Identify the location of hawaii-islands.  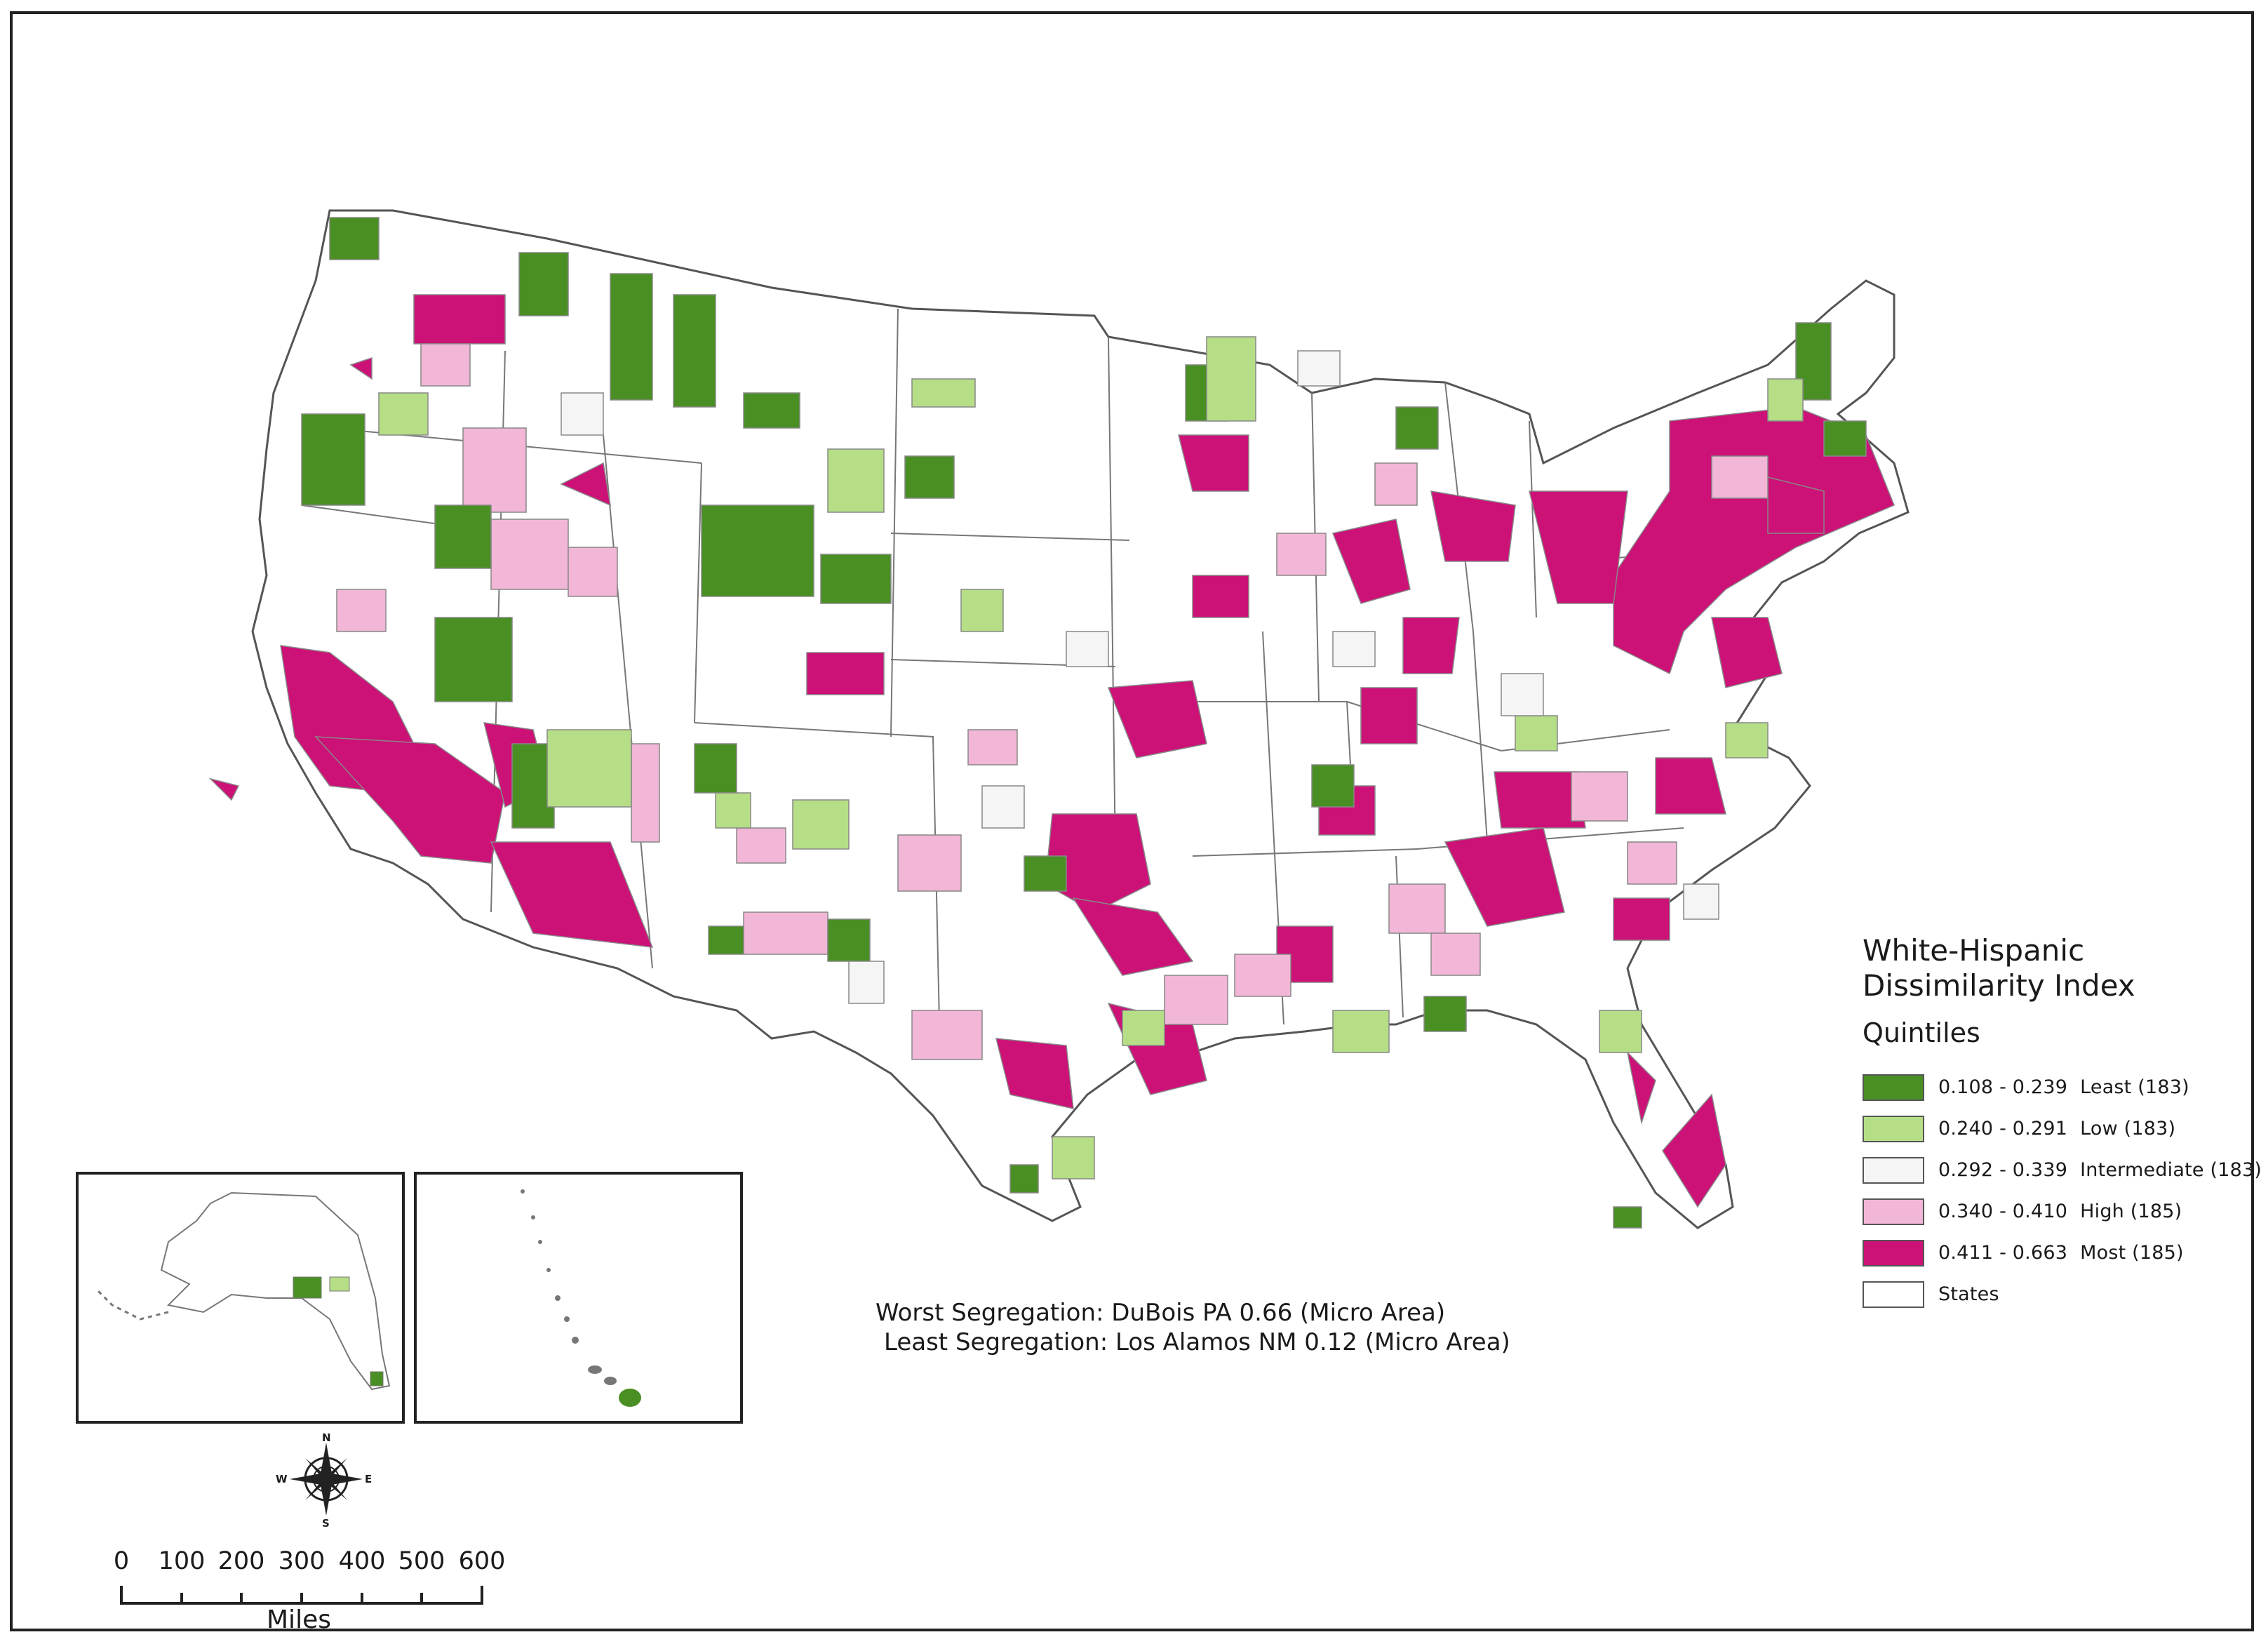
(581, 1298).